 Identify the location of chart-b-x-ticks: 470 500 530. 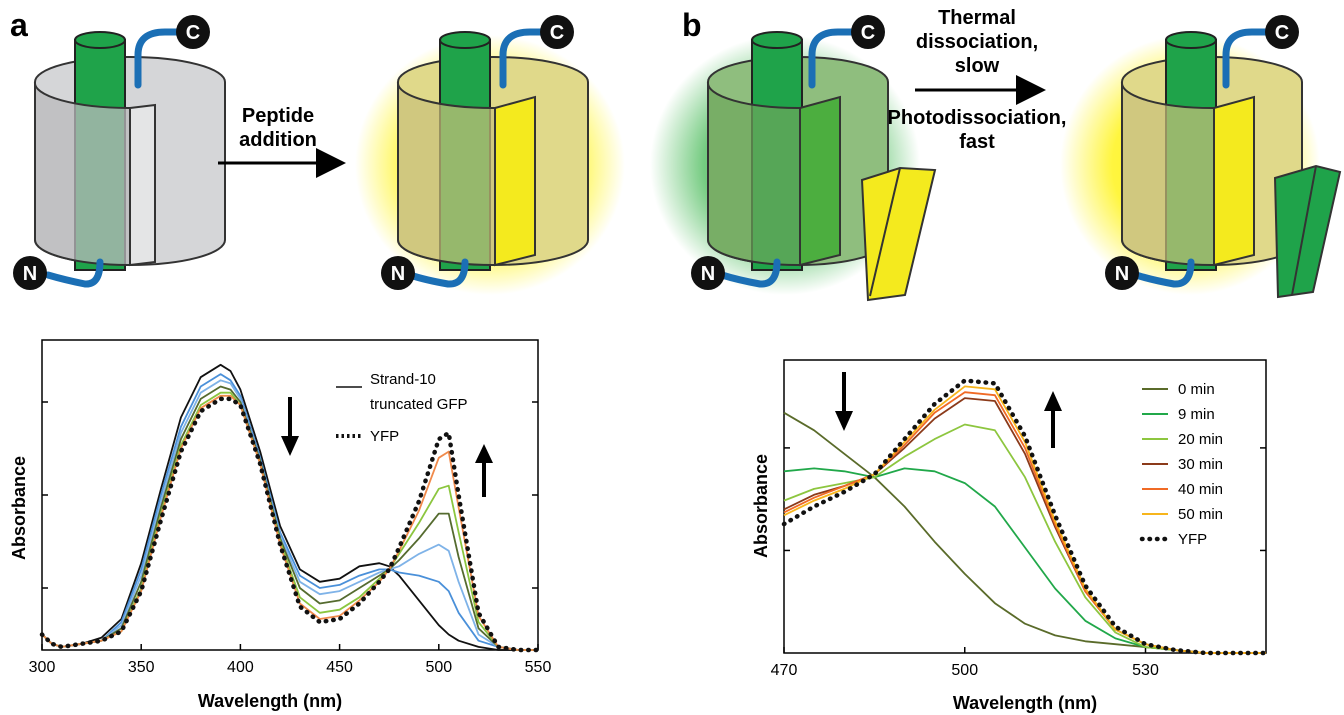
(965, 663).